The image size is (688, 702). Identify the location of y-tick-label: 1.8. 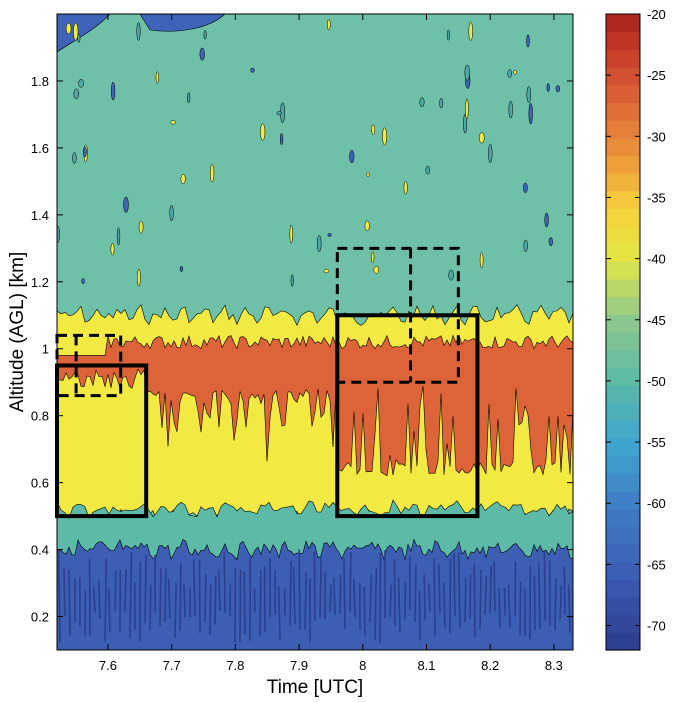
(40, 81).